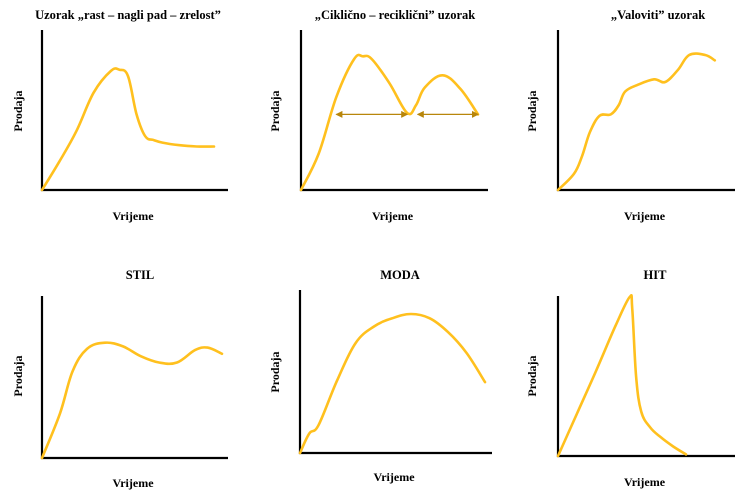  I want to click on chart-title: „Ciklično – reciklični” uzorak, so click(395, 15).